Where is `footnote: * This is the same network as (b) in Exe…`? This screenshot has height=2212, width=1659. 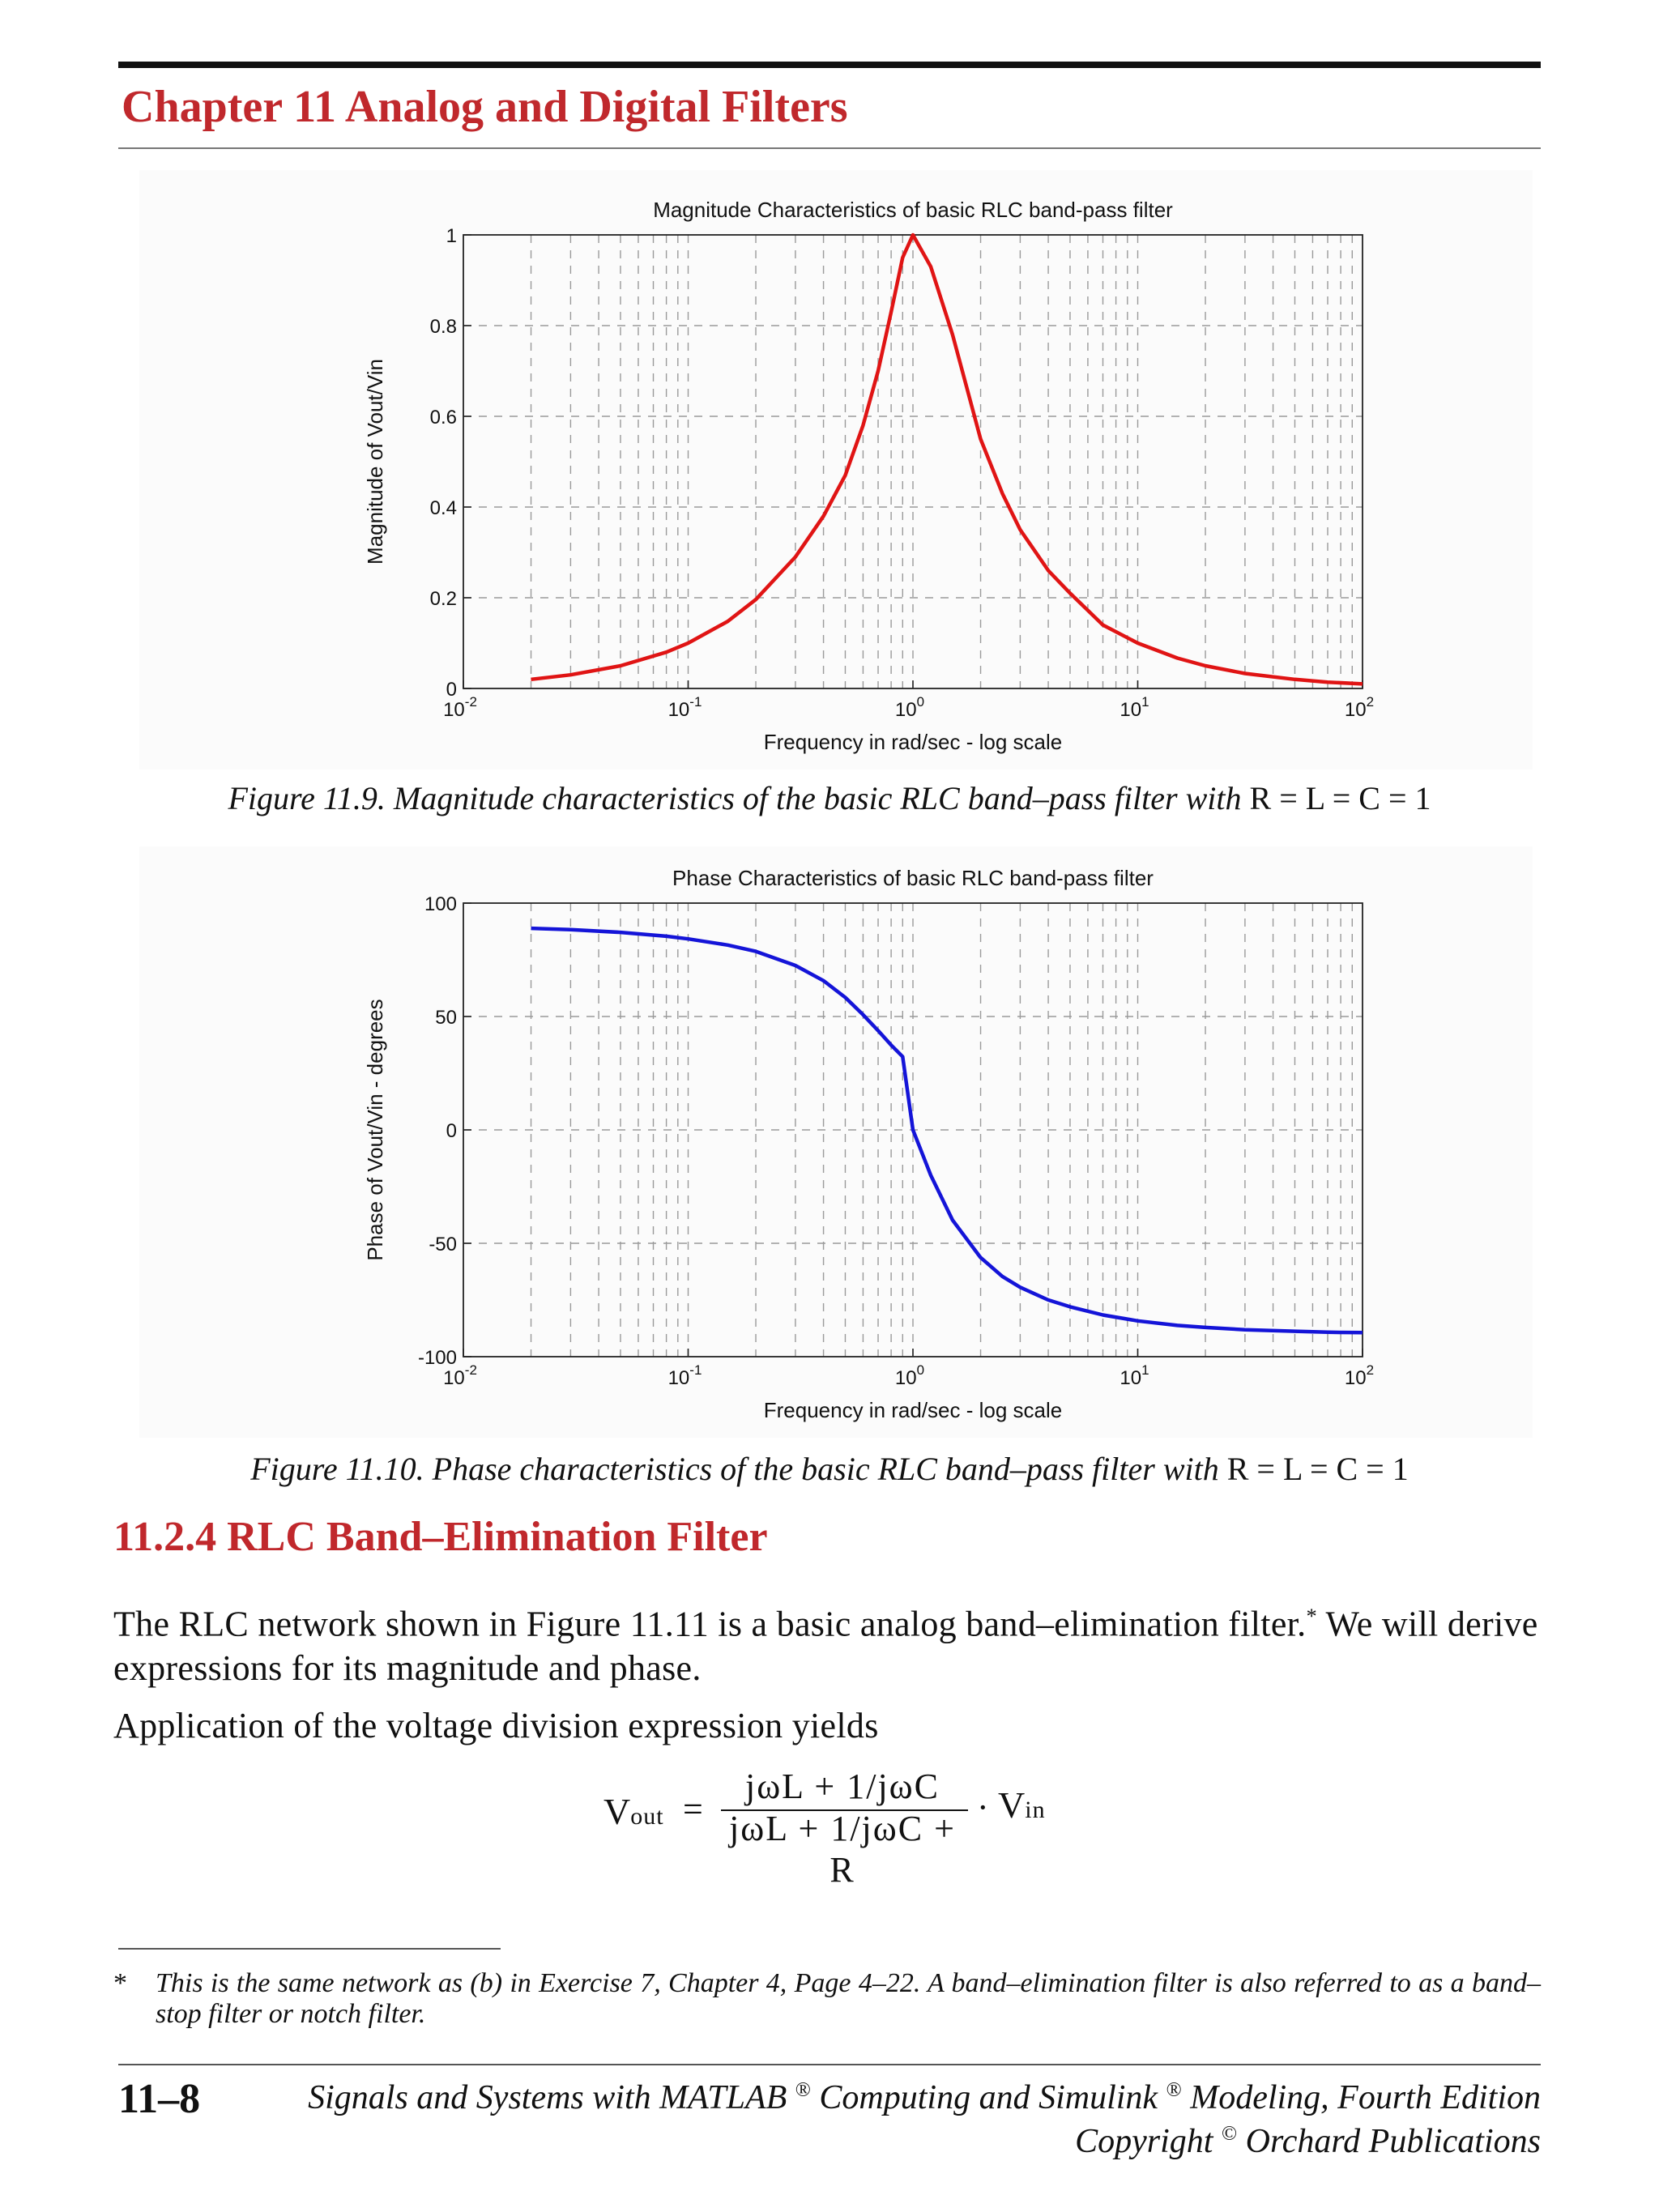
footnote: * This is the same network as (b) in Exe… is located at coordinates (827, 1999).